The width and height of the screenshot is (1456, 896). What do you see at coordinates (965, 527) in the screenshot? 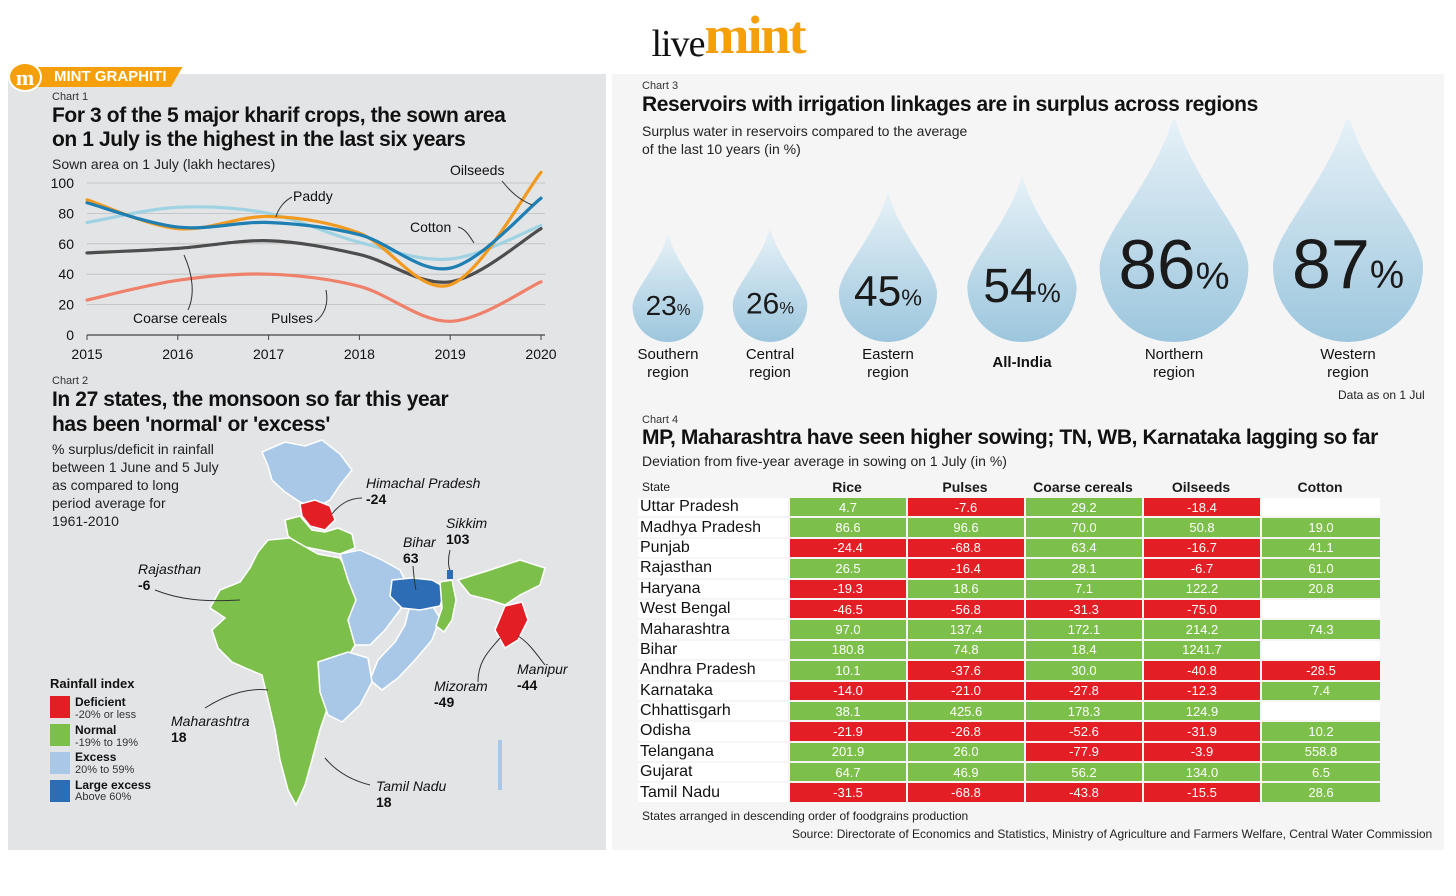
I see `table-cell: 96.6` at bounding box center [965, 527].